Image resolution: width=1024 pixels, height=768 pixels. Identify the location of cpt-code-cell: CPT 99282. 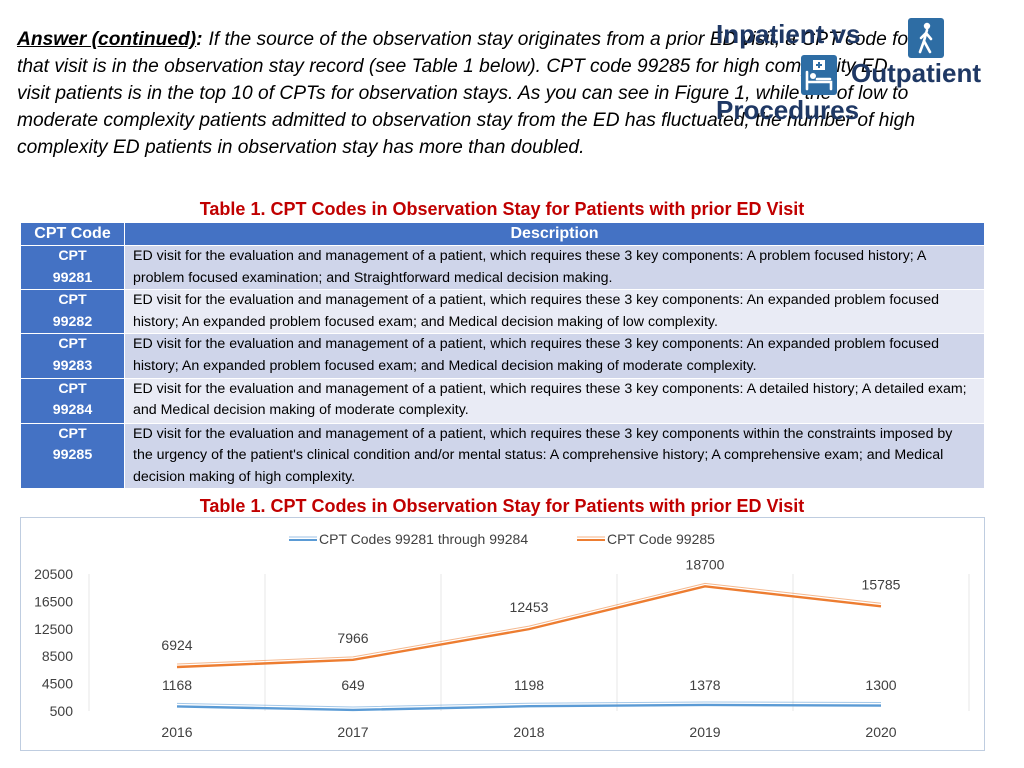
(72, 312).